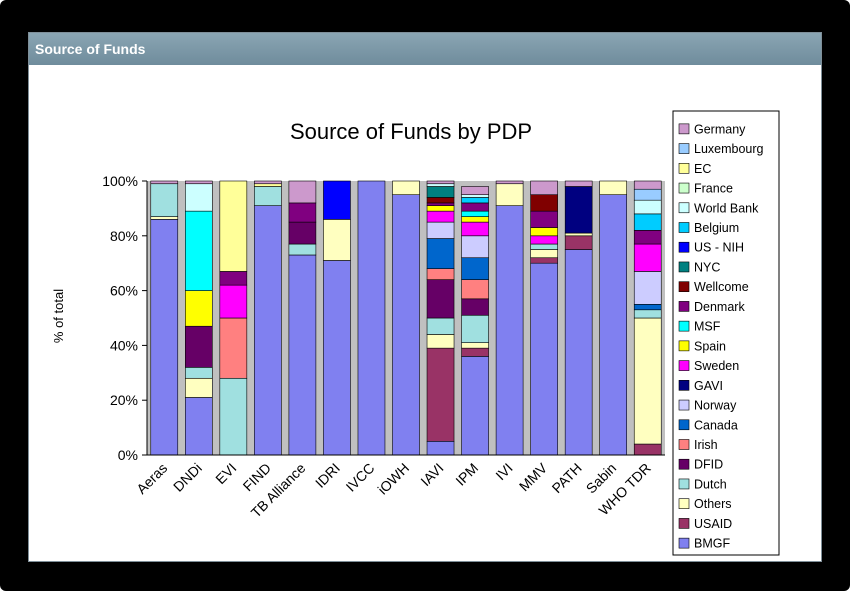  What do you see at coordinates (716, 228) in the screenshot?
I see `legend-label: Belgium` at bounding box center [716, 228].